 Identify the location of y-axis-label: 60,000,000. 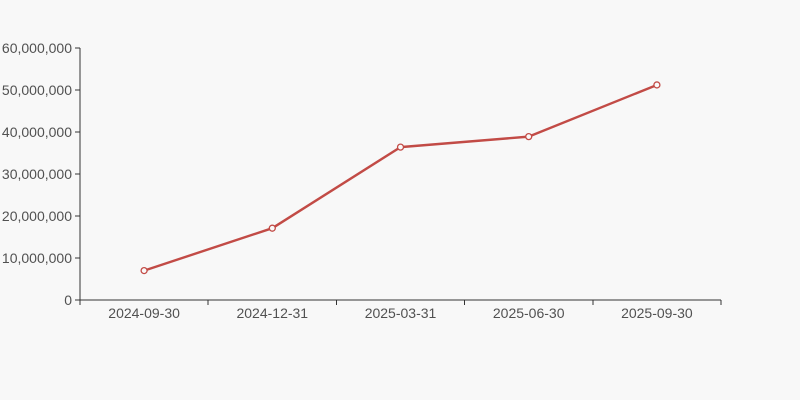
(37, 48).